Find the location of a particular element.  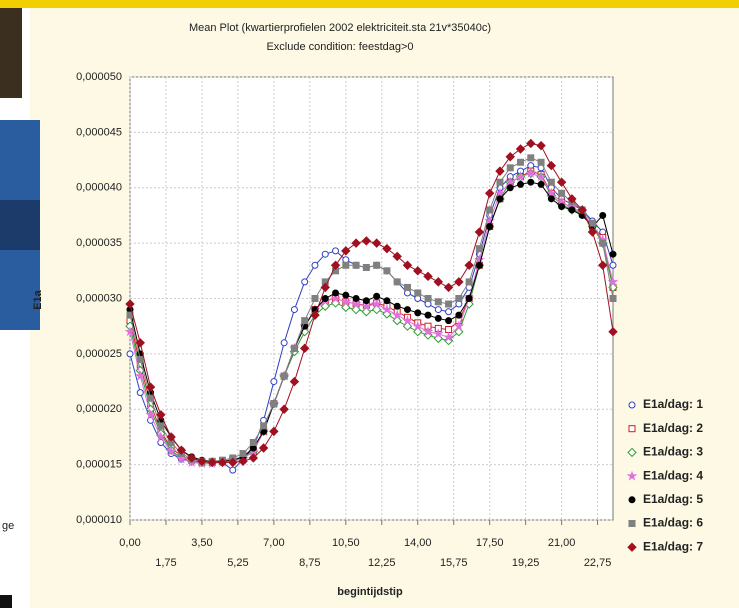

legend-label: E1a/dag: 1 is located at coordinates (673, 404).